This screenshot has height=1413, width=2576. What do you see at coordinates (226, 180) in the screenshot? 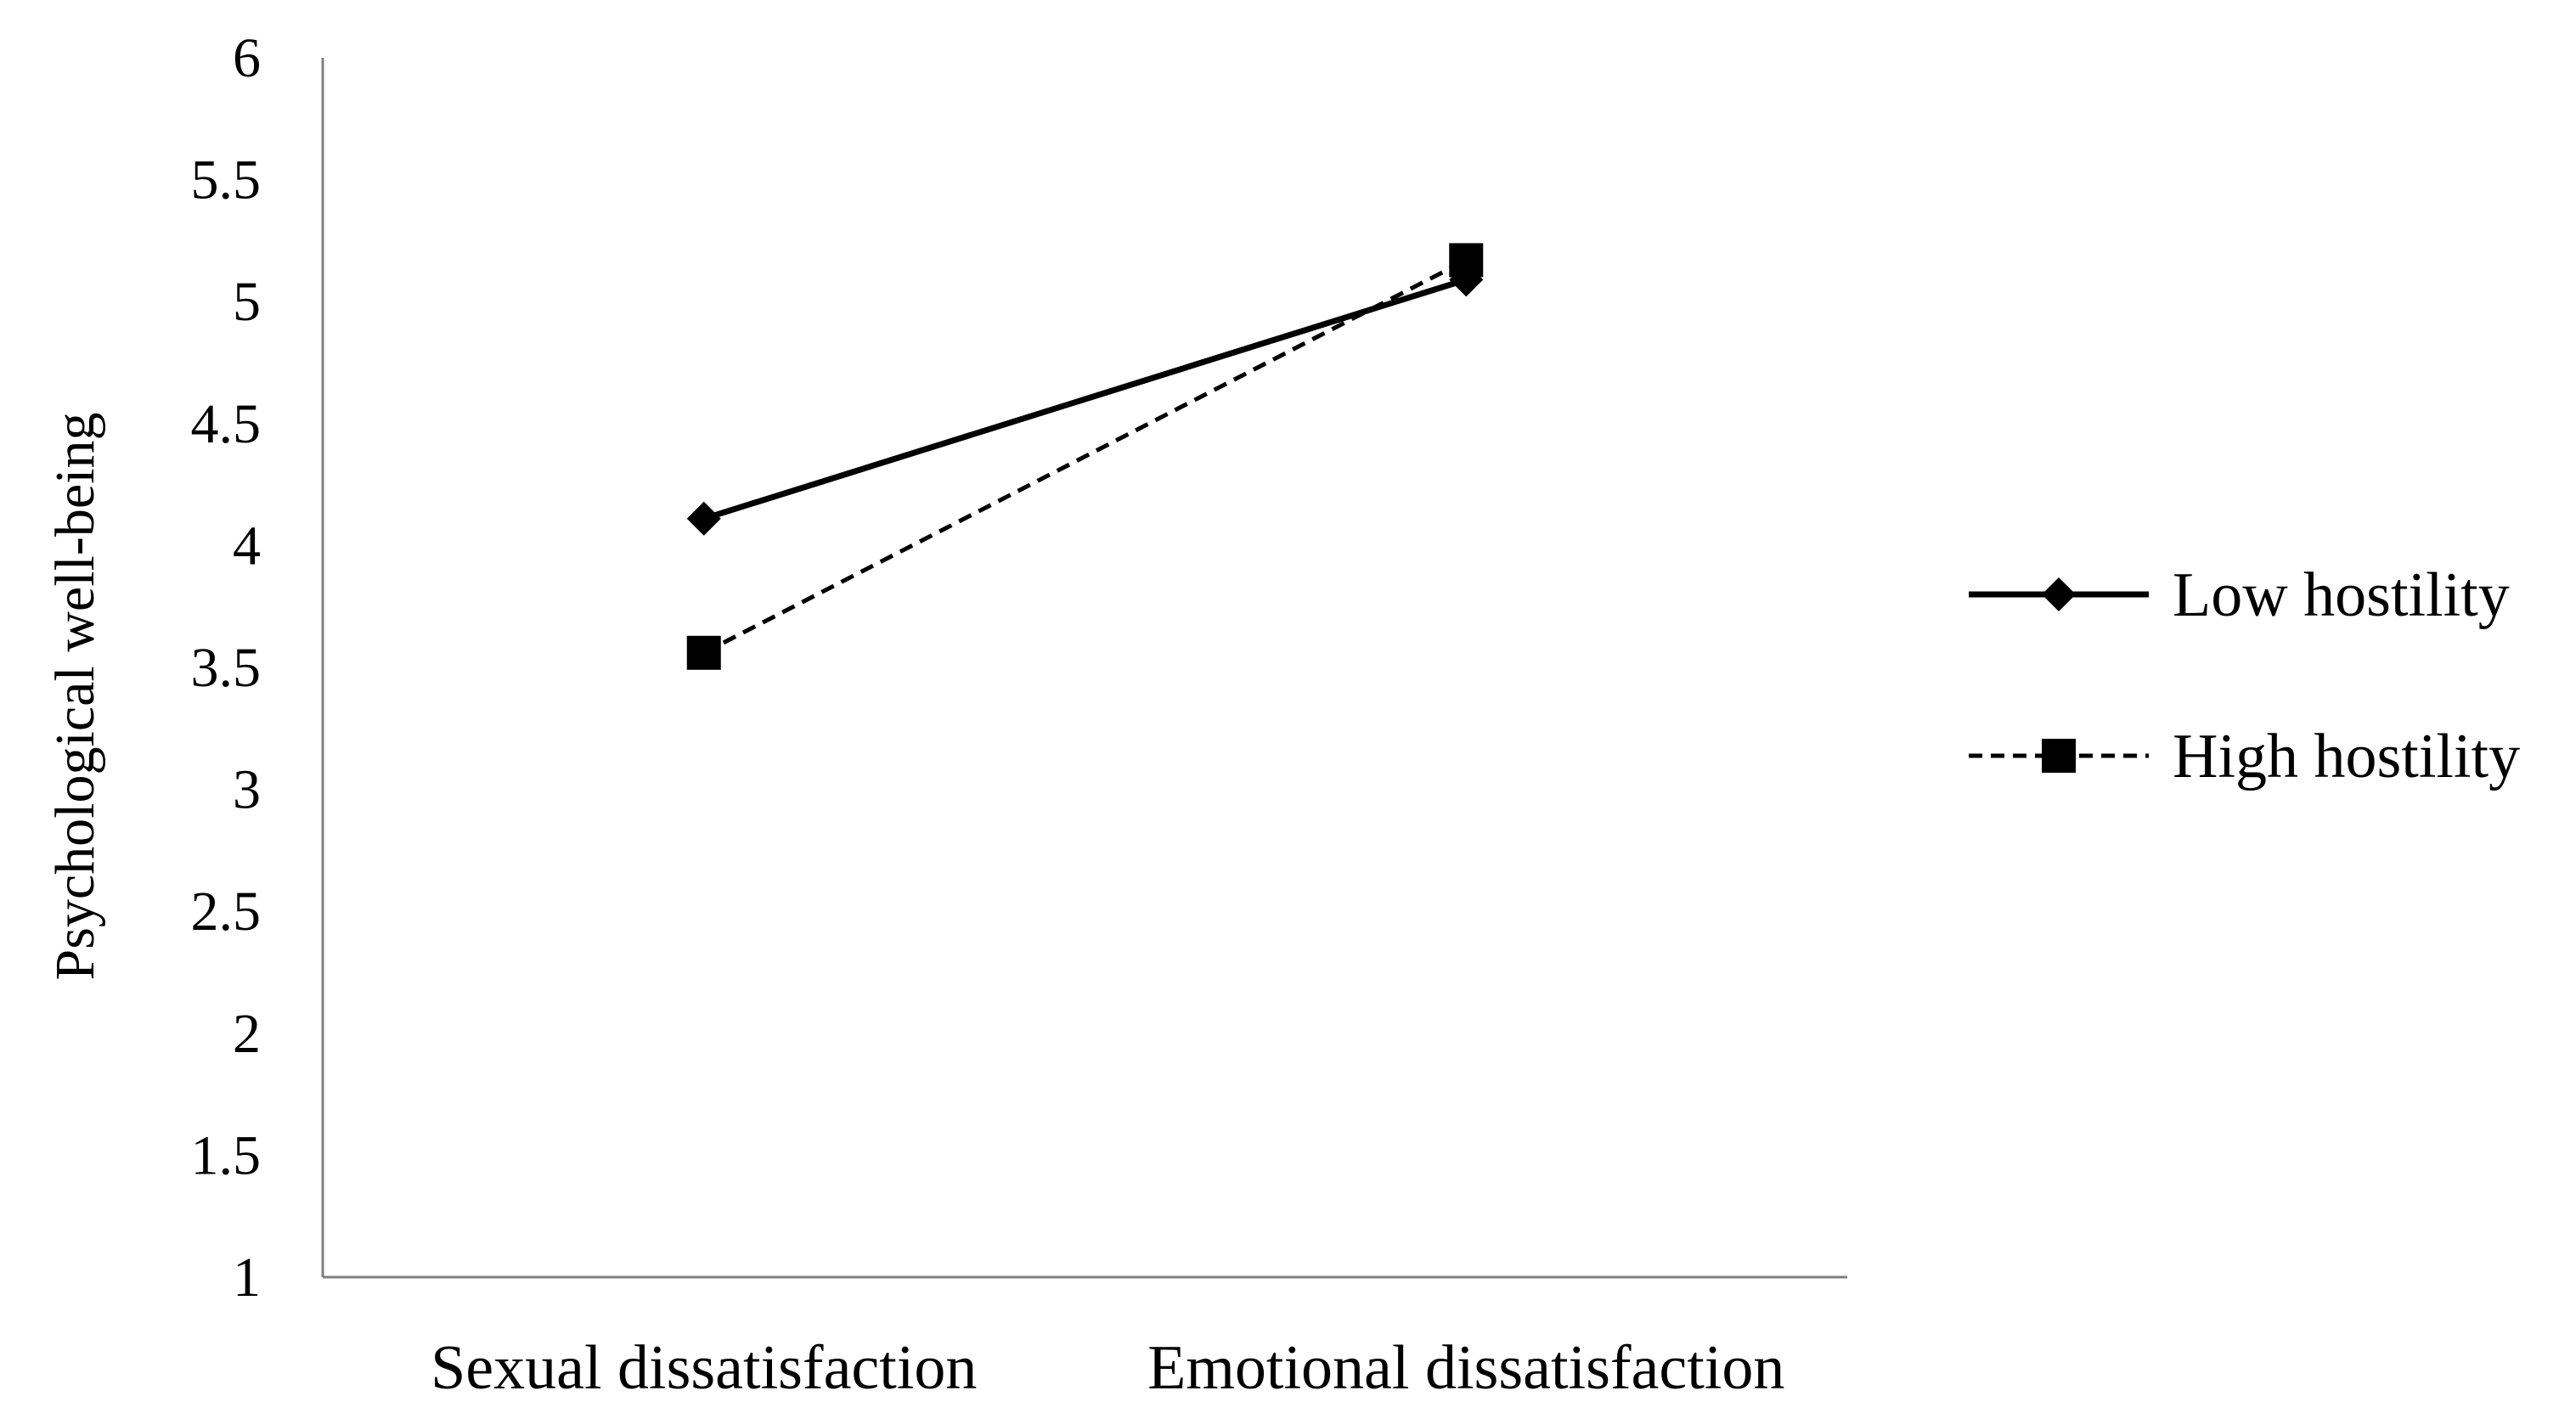
I see `y-tick-label: 5.5` at bounding box center [226, 180].